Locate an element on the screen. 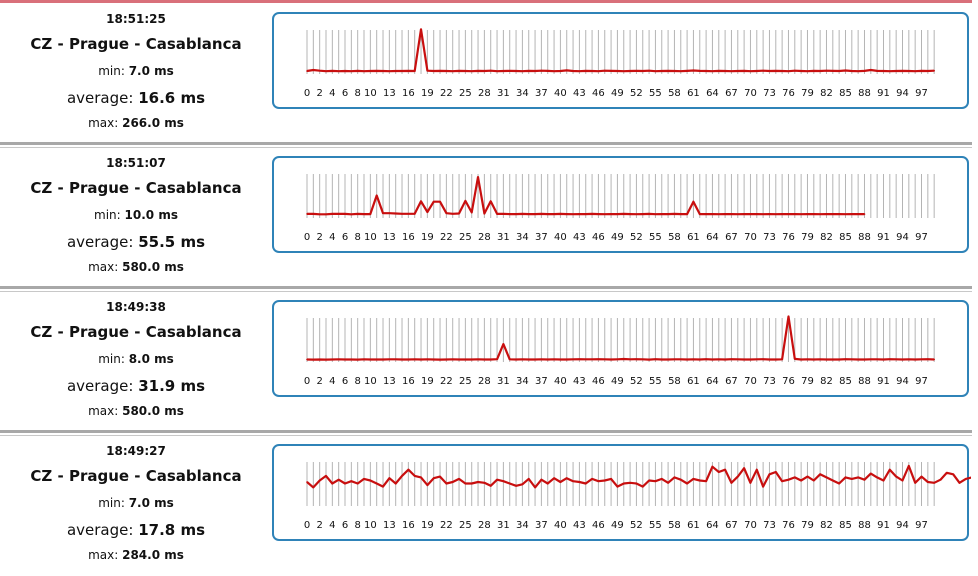 Image resolution: width=978 pixels, height=576 pixels. x-tick-label: 73 is located at coordinates (769, 381).